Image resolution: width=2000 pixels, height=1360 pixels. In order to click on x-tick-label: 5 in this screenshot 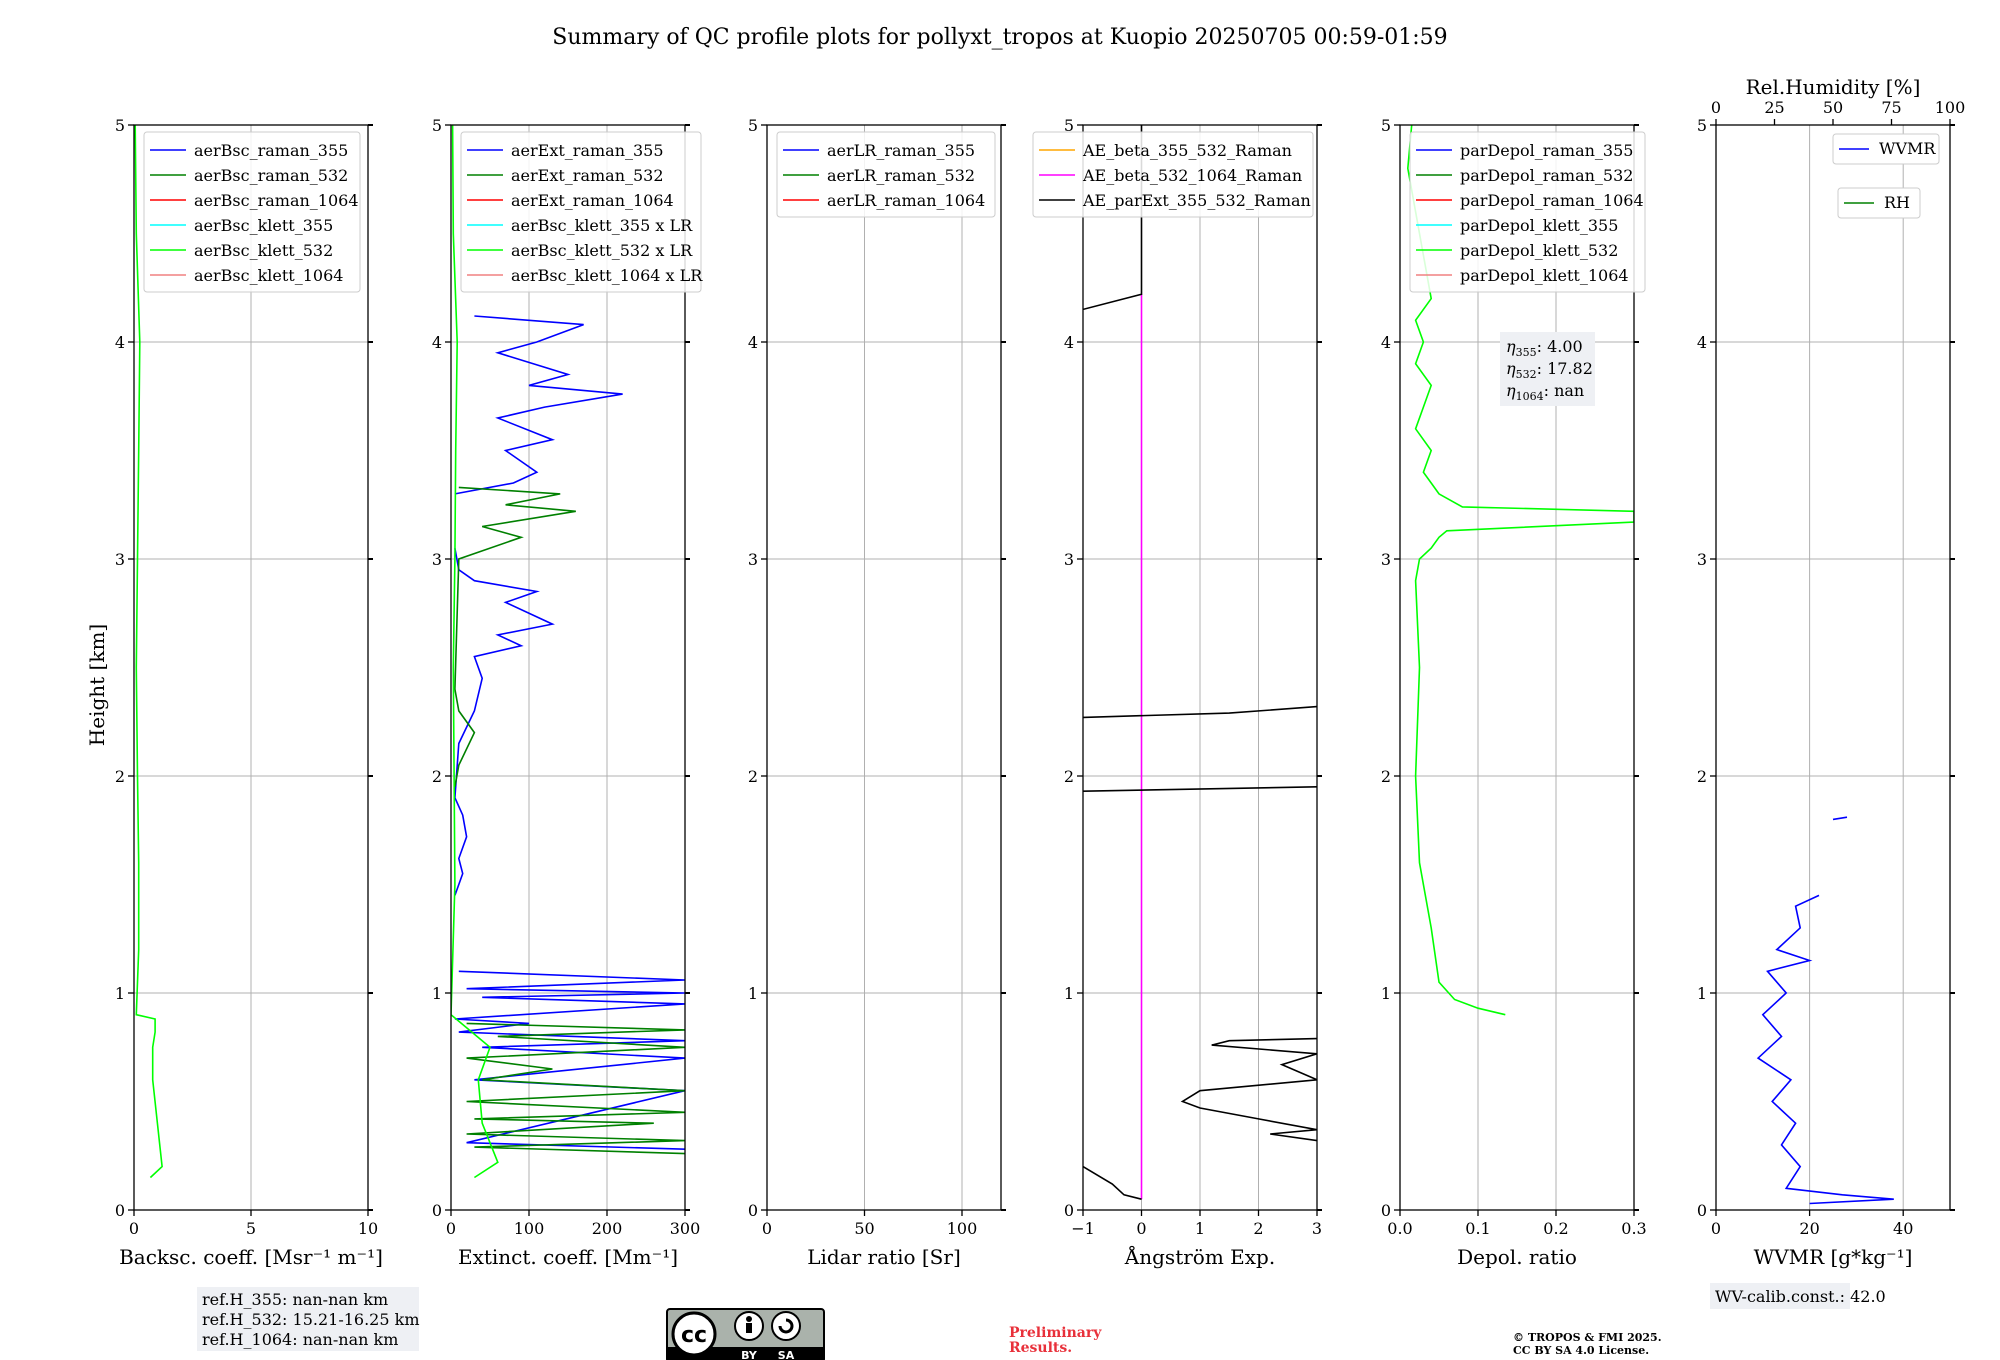, I will do `click(251, 1228)`.